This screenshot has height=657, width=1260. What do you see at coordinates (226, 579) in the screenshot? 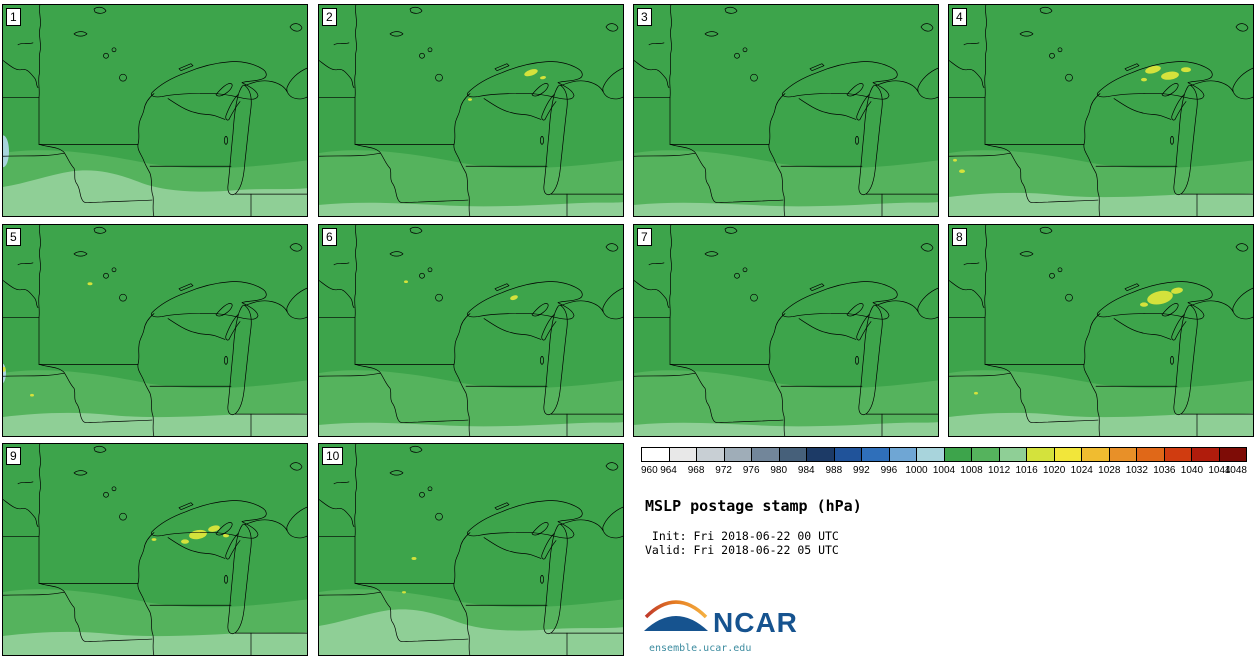
I see `lake-winnebago` at bounding box center [226, 579].